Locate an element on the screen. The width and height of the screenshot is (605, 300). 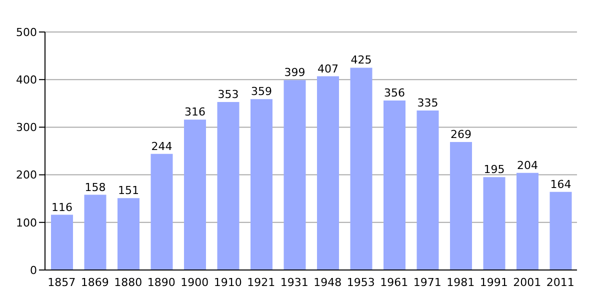
x-tick-label: 1857 is located at coordinates (62, 282).